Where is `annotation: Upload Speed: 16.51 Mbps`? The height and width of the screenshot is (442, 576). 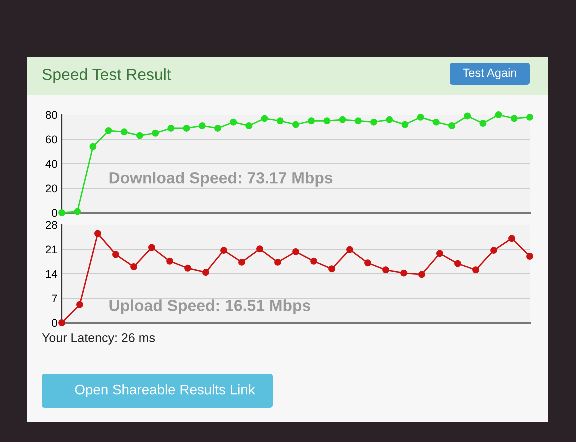 annotation: Upload Speed: 16.51 Mbps is located at coordinates (210, 307).